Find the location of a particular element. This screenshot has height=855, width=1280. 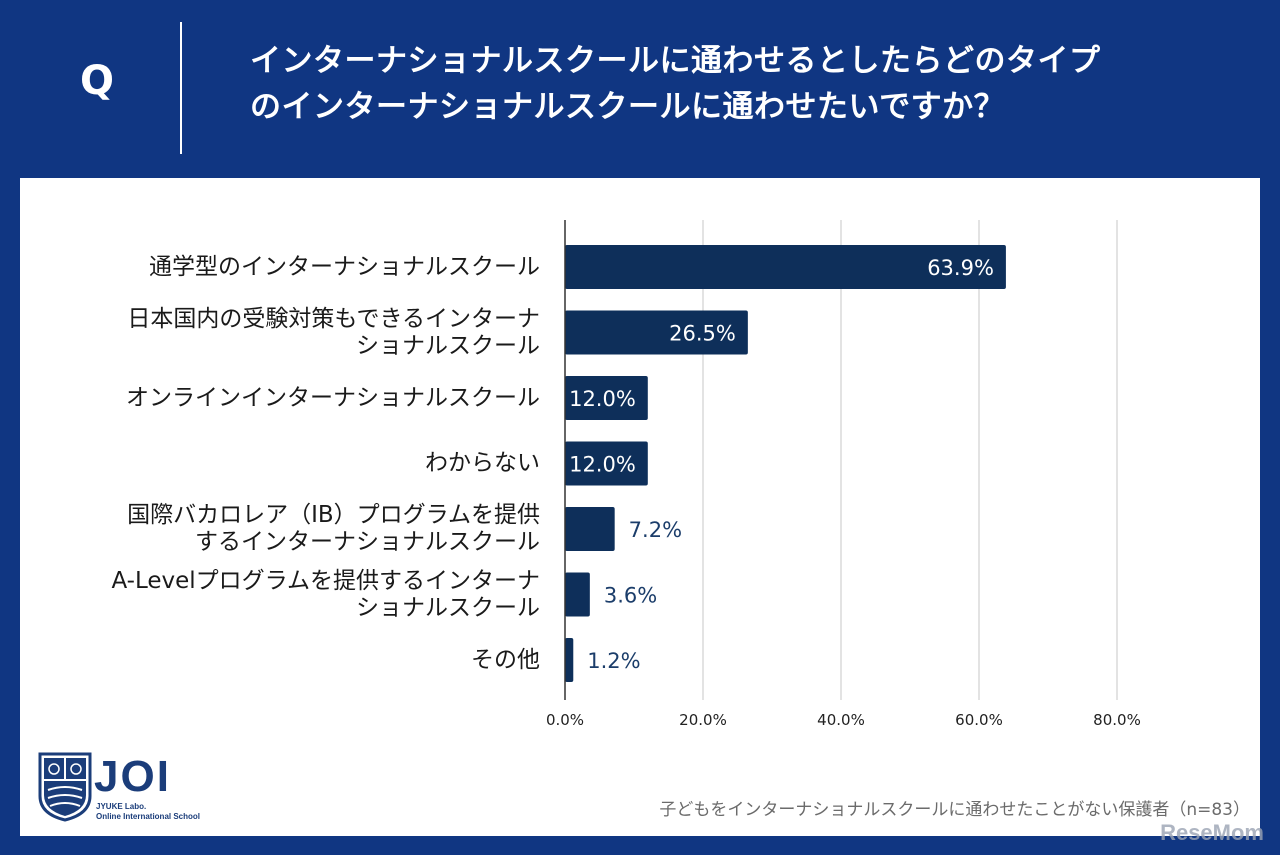

bar-value-label: 3.6% is located at coordinates (630, 596).